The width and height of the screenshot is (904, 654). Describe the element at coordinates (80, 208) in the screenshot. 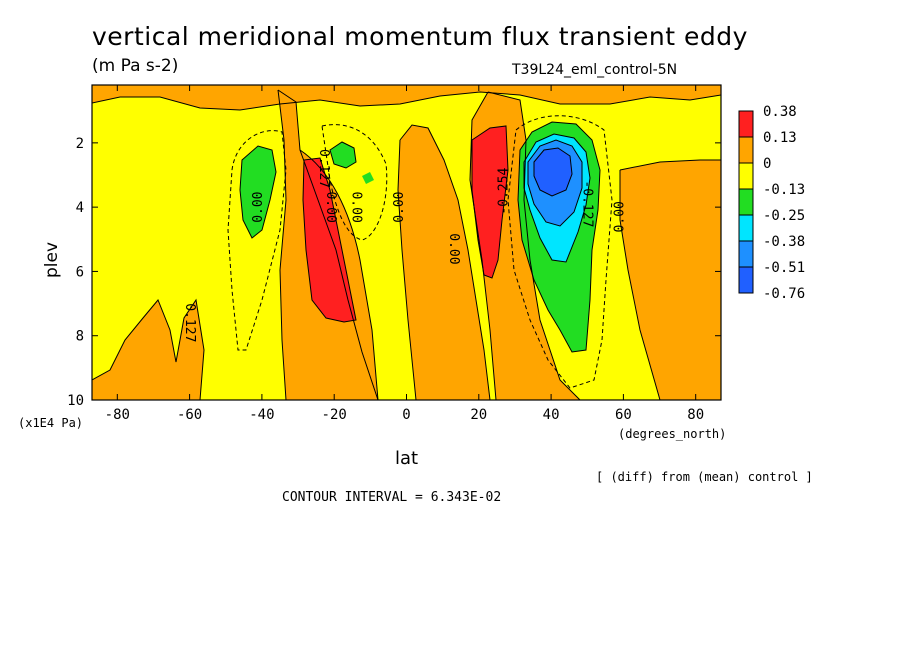

I see `y-tick-label: 4` at that location.